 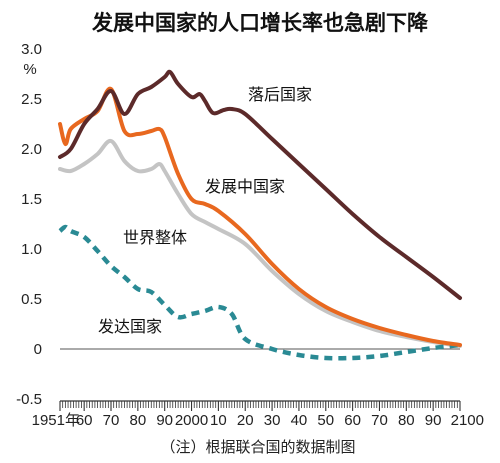 What do you see at coordinates (130, 326) in the screenshot?
I see `series-label-developed: 发达国家` at bounding box center [130, 326].